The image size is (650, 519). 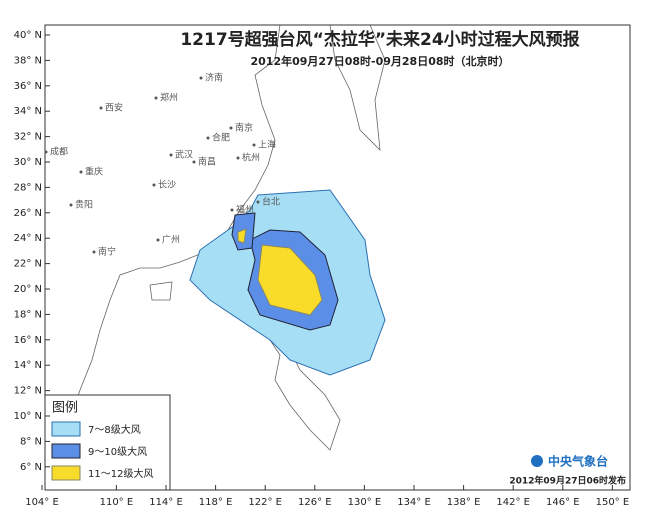 What do you see at coordinates (31, 467) in the screenshot?
I see `lat-tick-label: 6° N` at bounding box center [31, 467].